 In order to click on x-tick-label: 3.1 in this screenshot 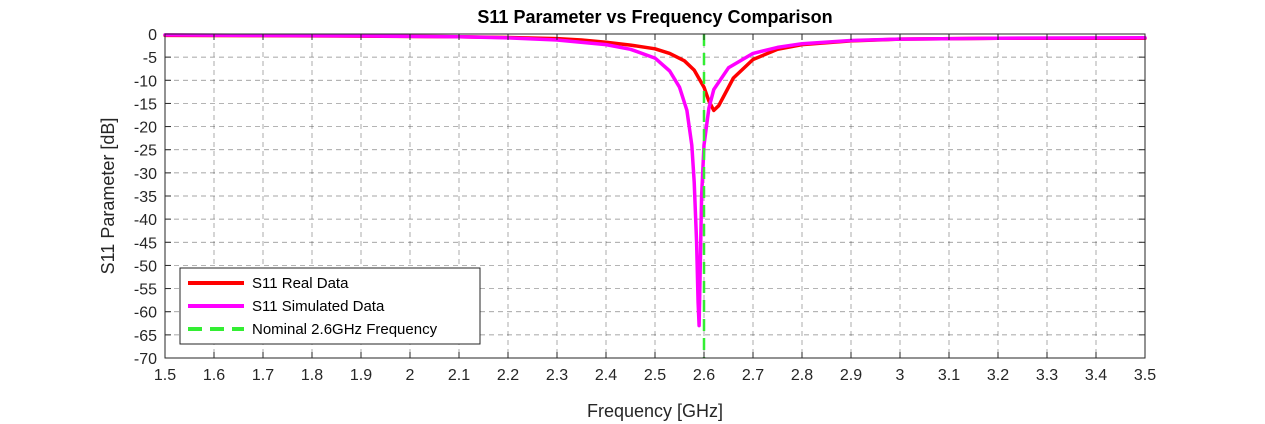, I will do `click(949, 375)`.